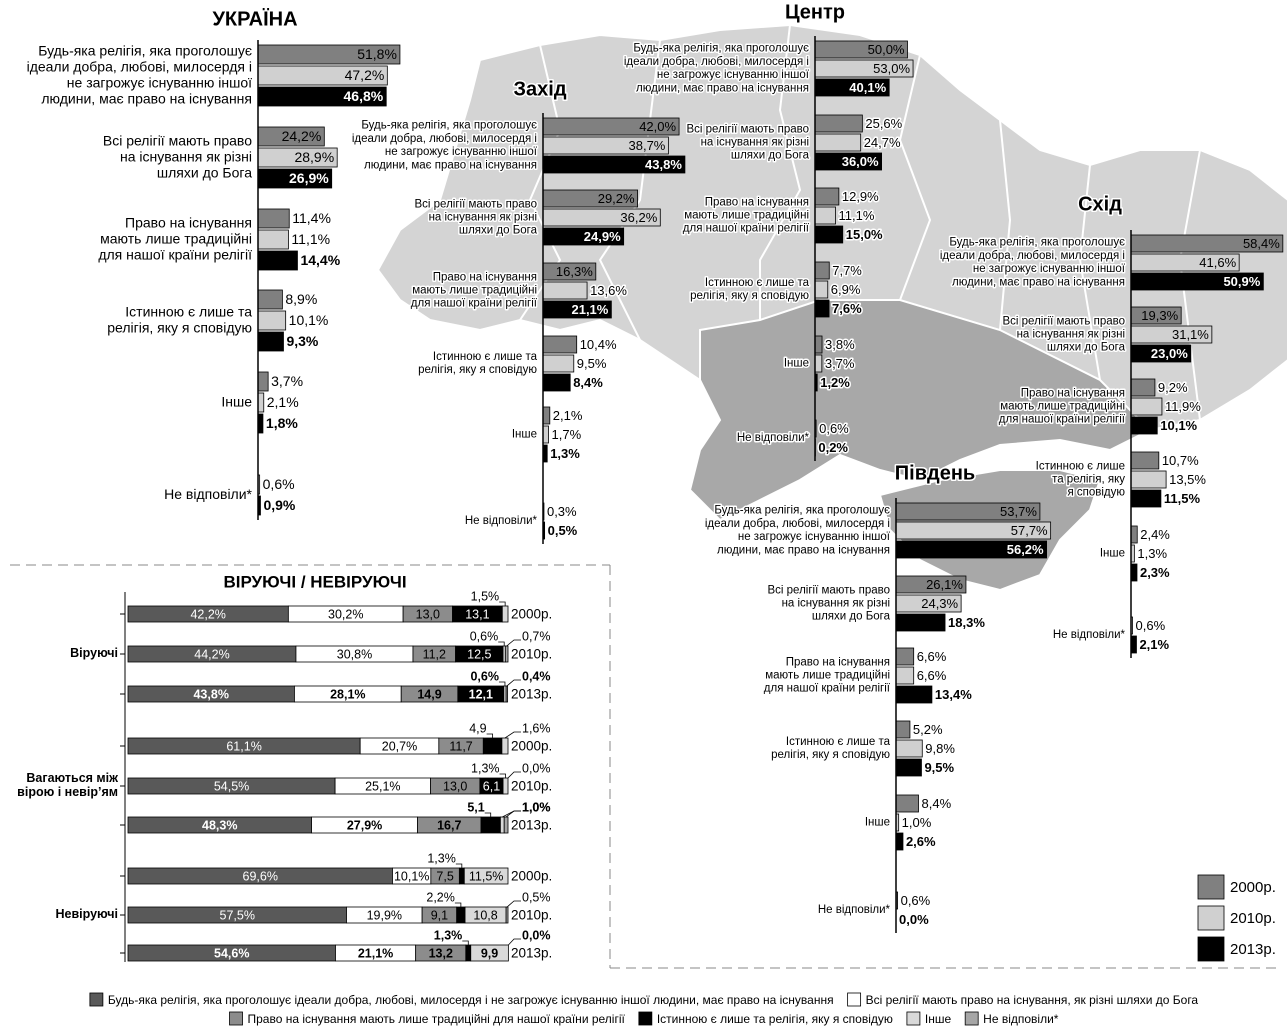 The image size is (1288, 1028). I want to click on value-label: 42,2%, so click(207, 614).